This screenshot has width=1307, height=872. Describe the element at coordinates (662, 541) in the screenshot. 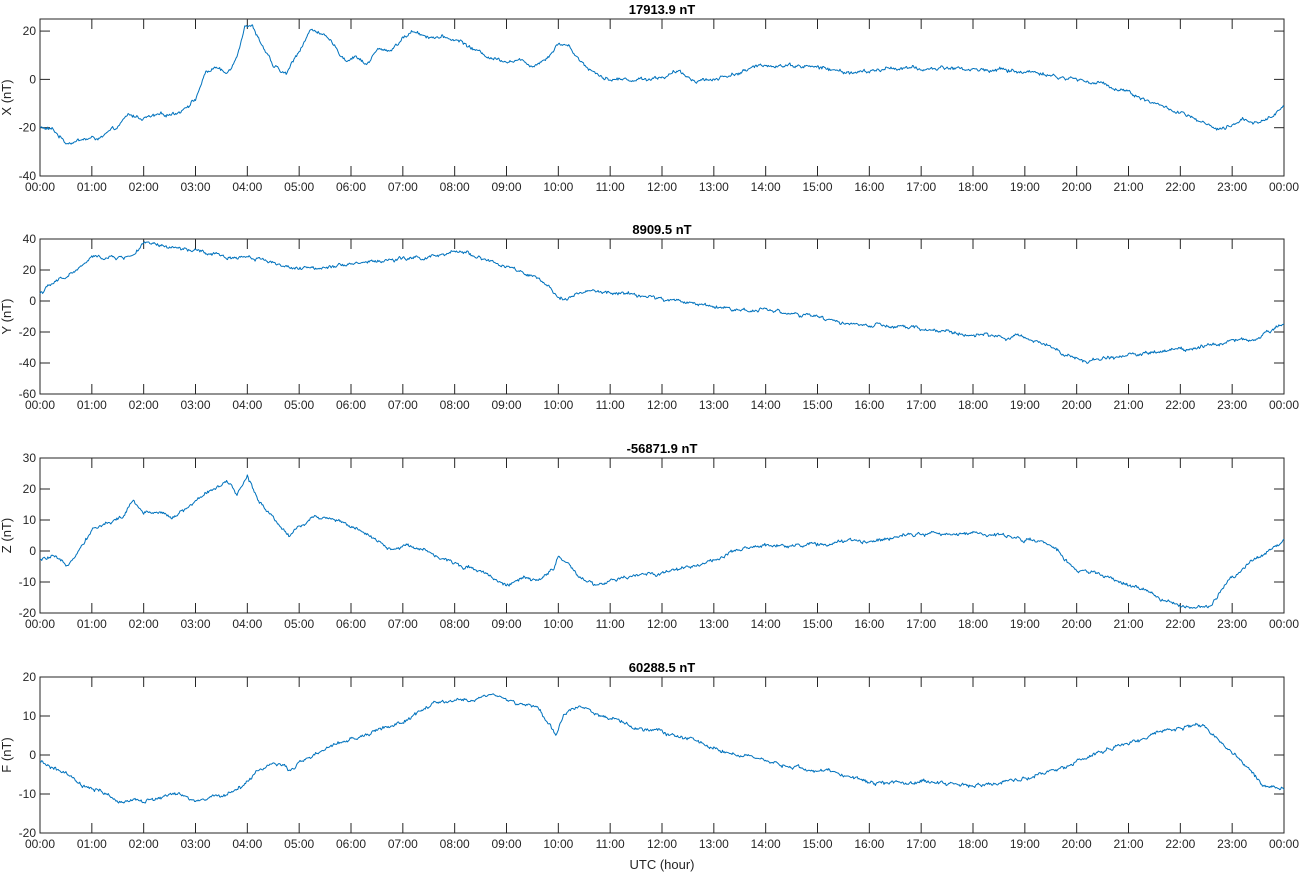

I see `panel-3-series-Z` at that location.